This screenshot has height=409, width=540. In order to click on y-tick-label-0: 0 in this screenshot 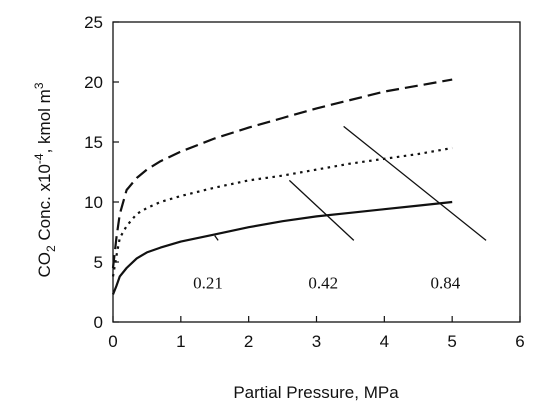, I will do `click(98, 322)`.